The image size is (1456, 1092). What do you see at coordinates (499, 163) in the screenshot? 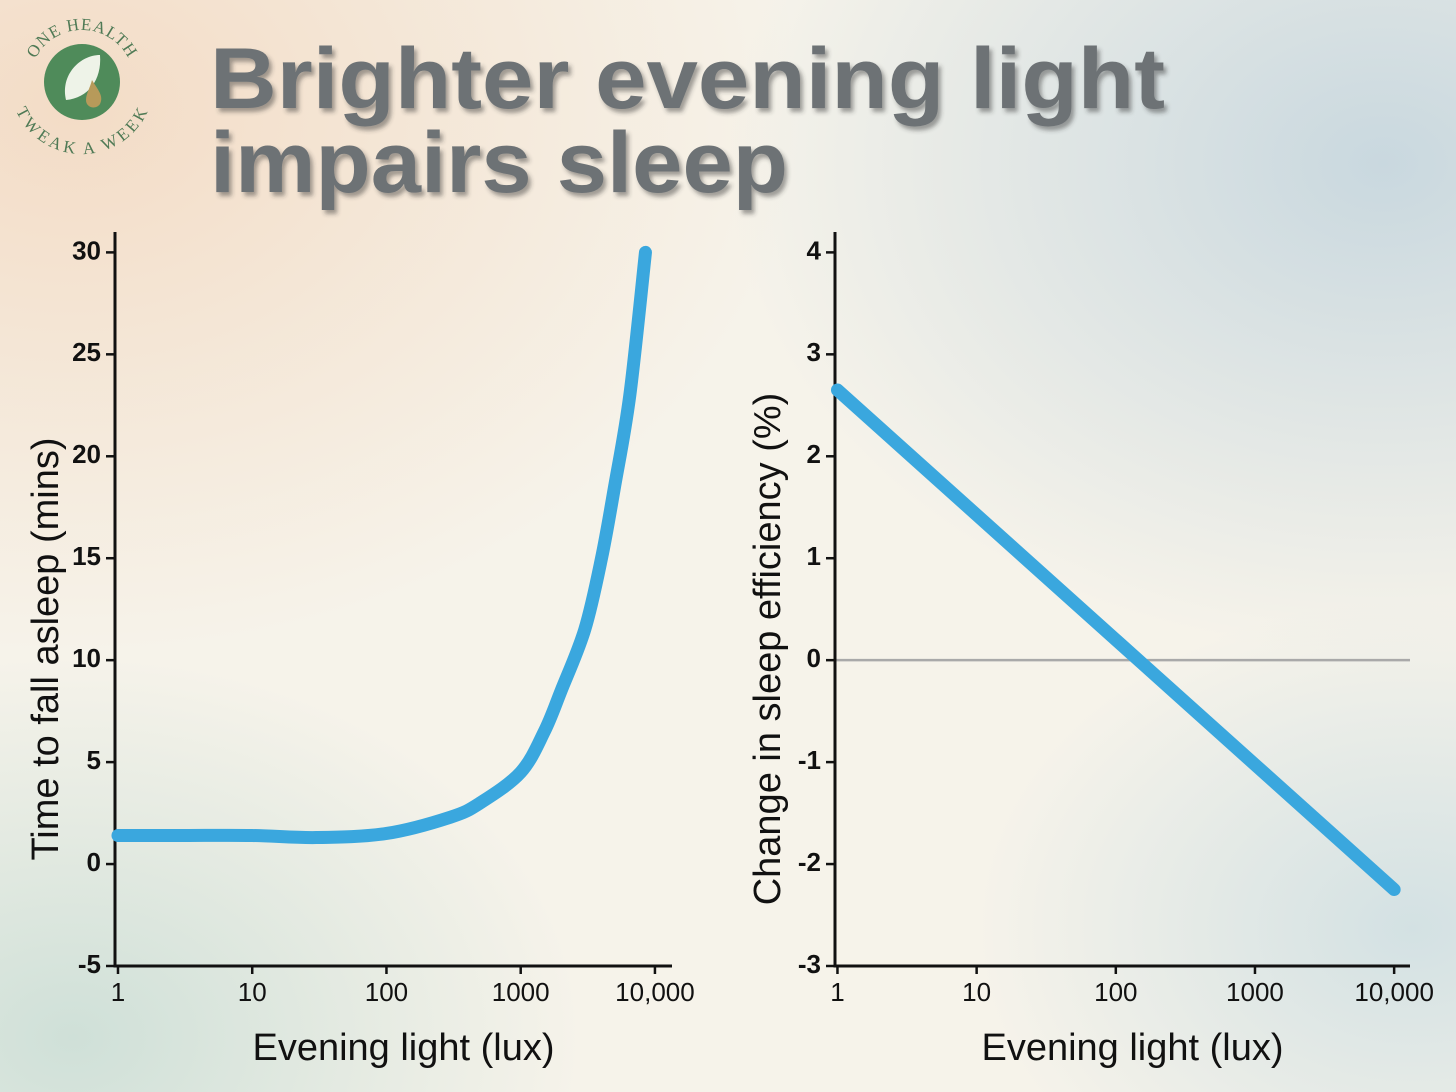
I see `title-line: impairs sleep` at bounding box center [499, 163].